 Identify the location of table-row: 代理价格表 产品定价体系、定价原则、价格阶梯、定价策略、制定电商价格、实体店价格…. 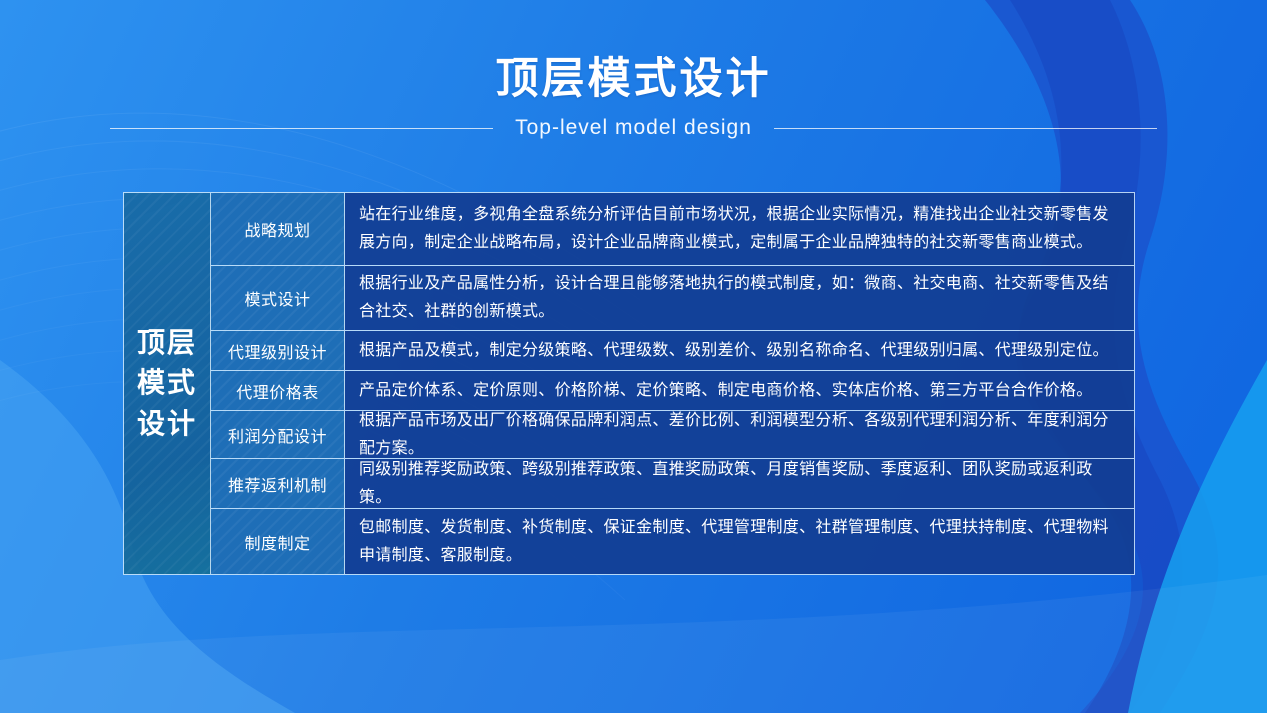
(672, 391).